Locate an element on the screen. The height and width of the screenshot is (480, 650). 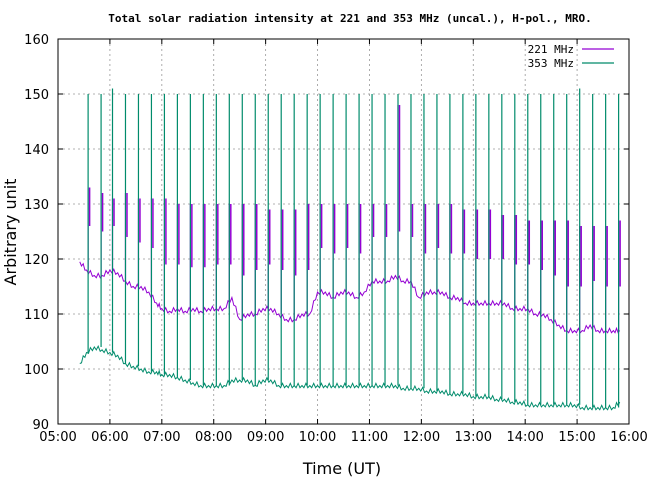
x-tick-label: 10:00 is located at coordinates (317, 437).